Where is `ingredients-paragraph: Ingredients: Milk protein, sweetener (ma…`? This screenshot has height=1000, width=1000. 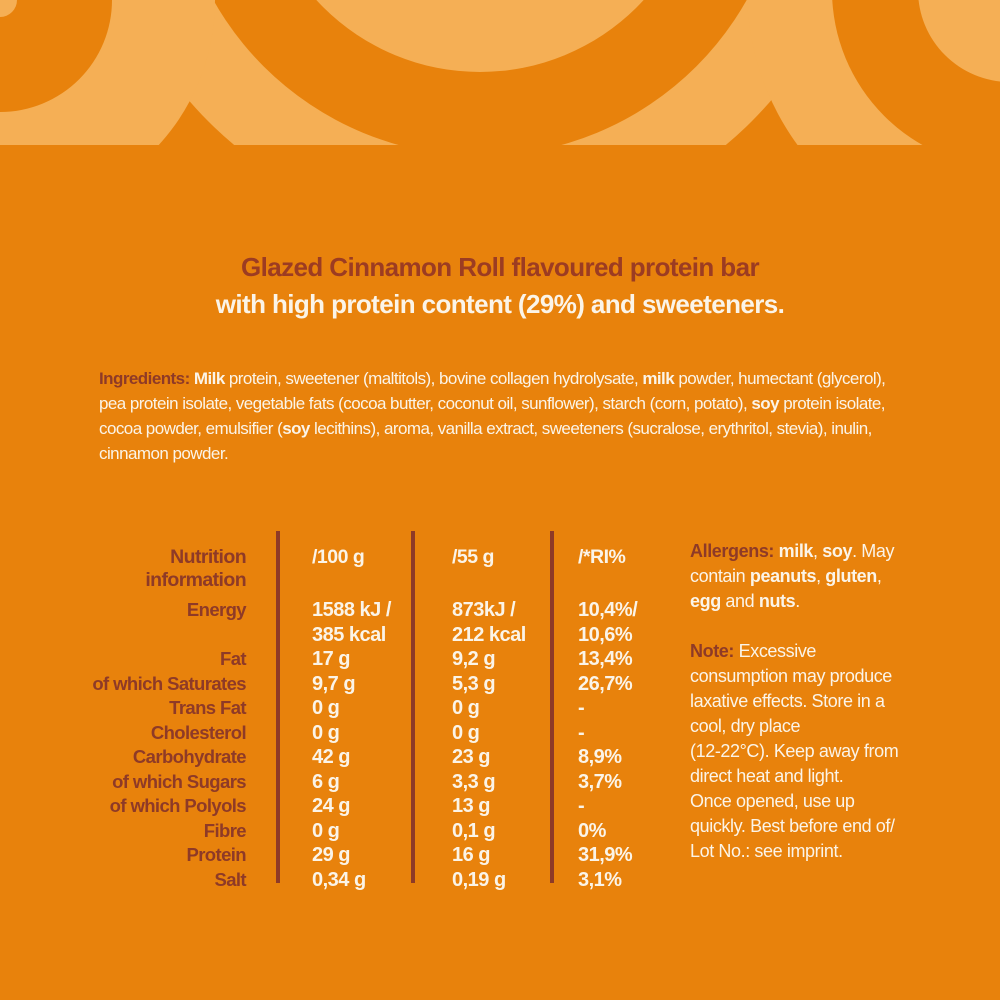 ingredients-paragraph: Ingredients: Milk protein, sweetener (ma… is located at coordinates (504, 416).